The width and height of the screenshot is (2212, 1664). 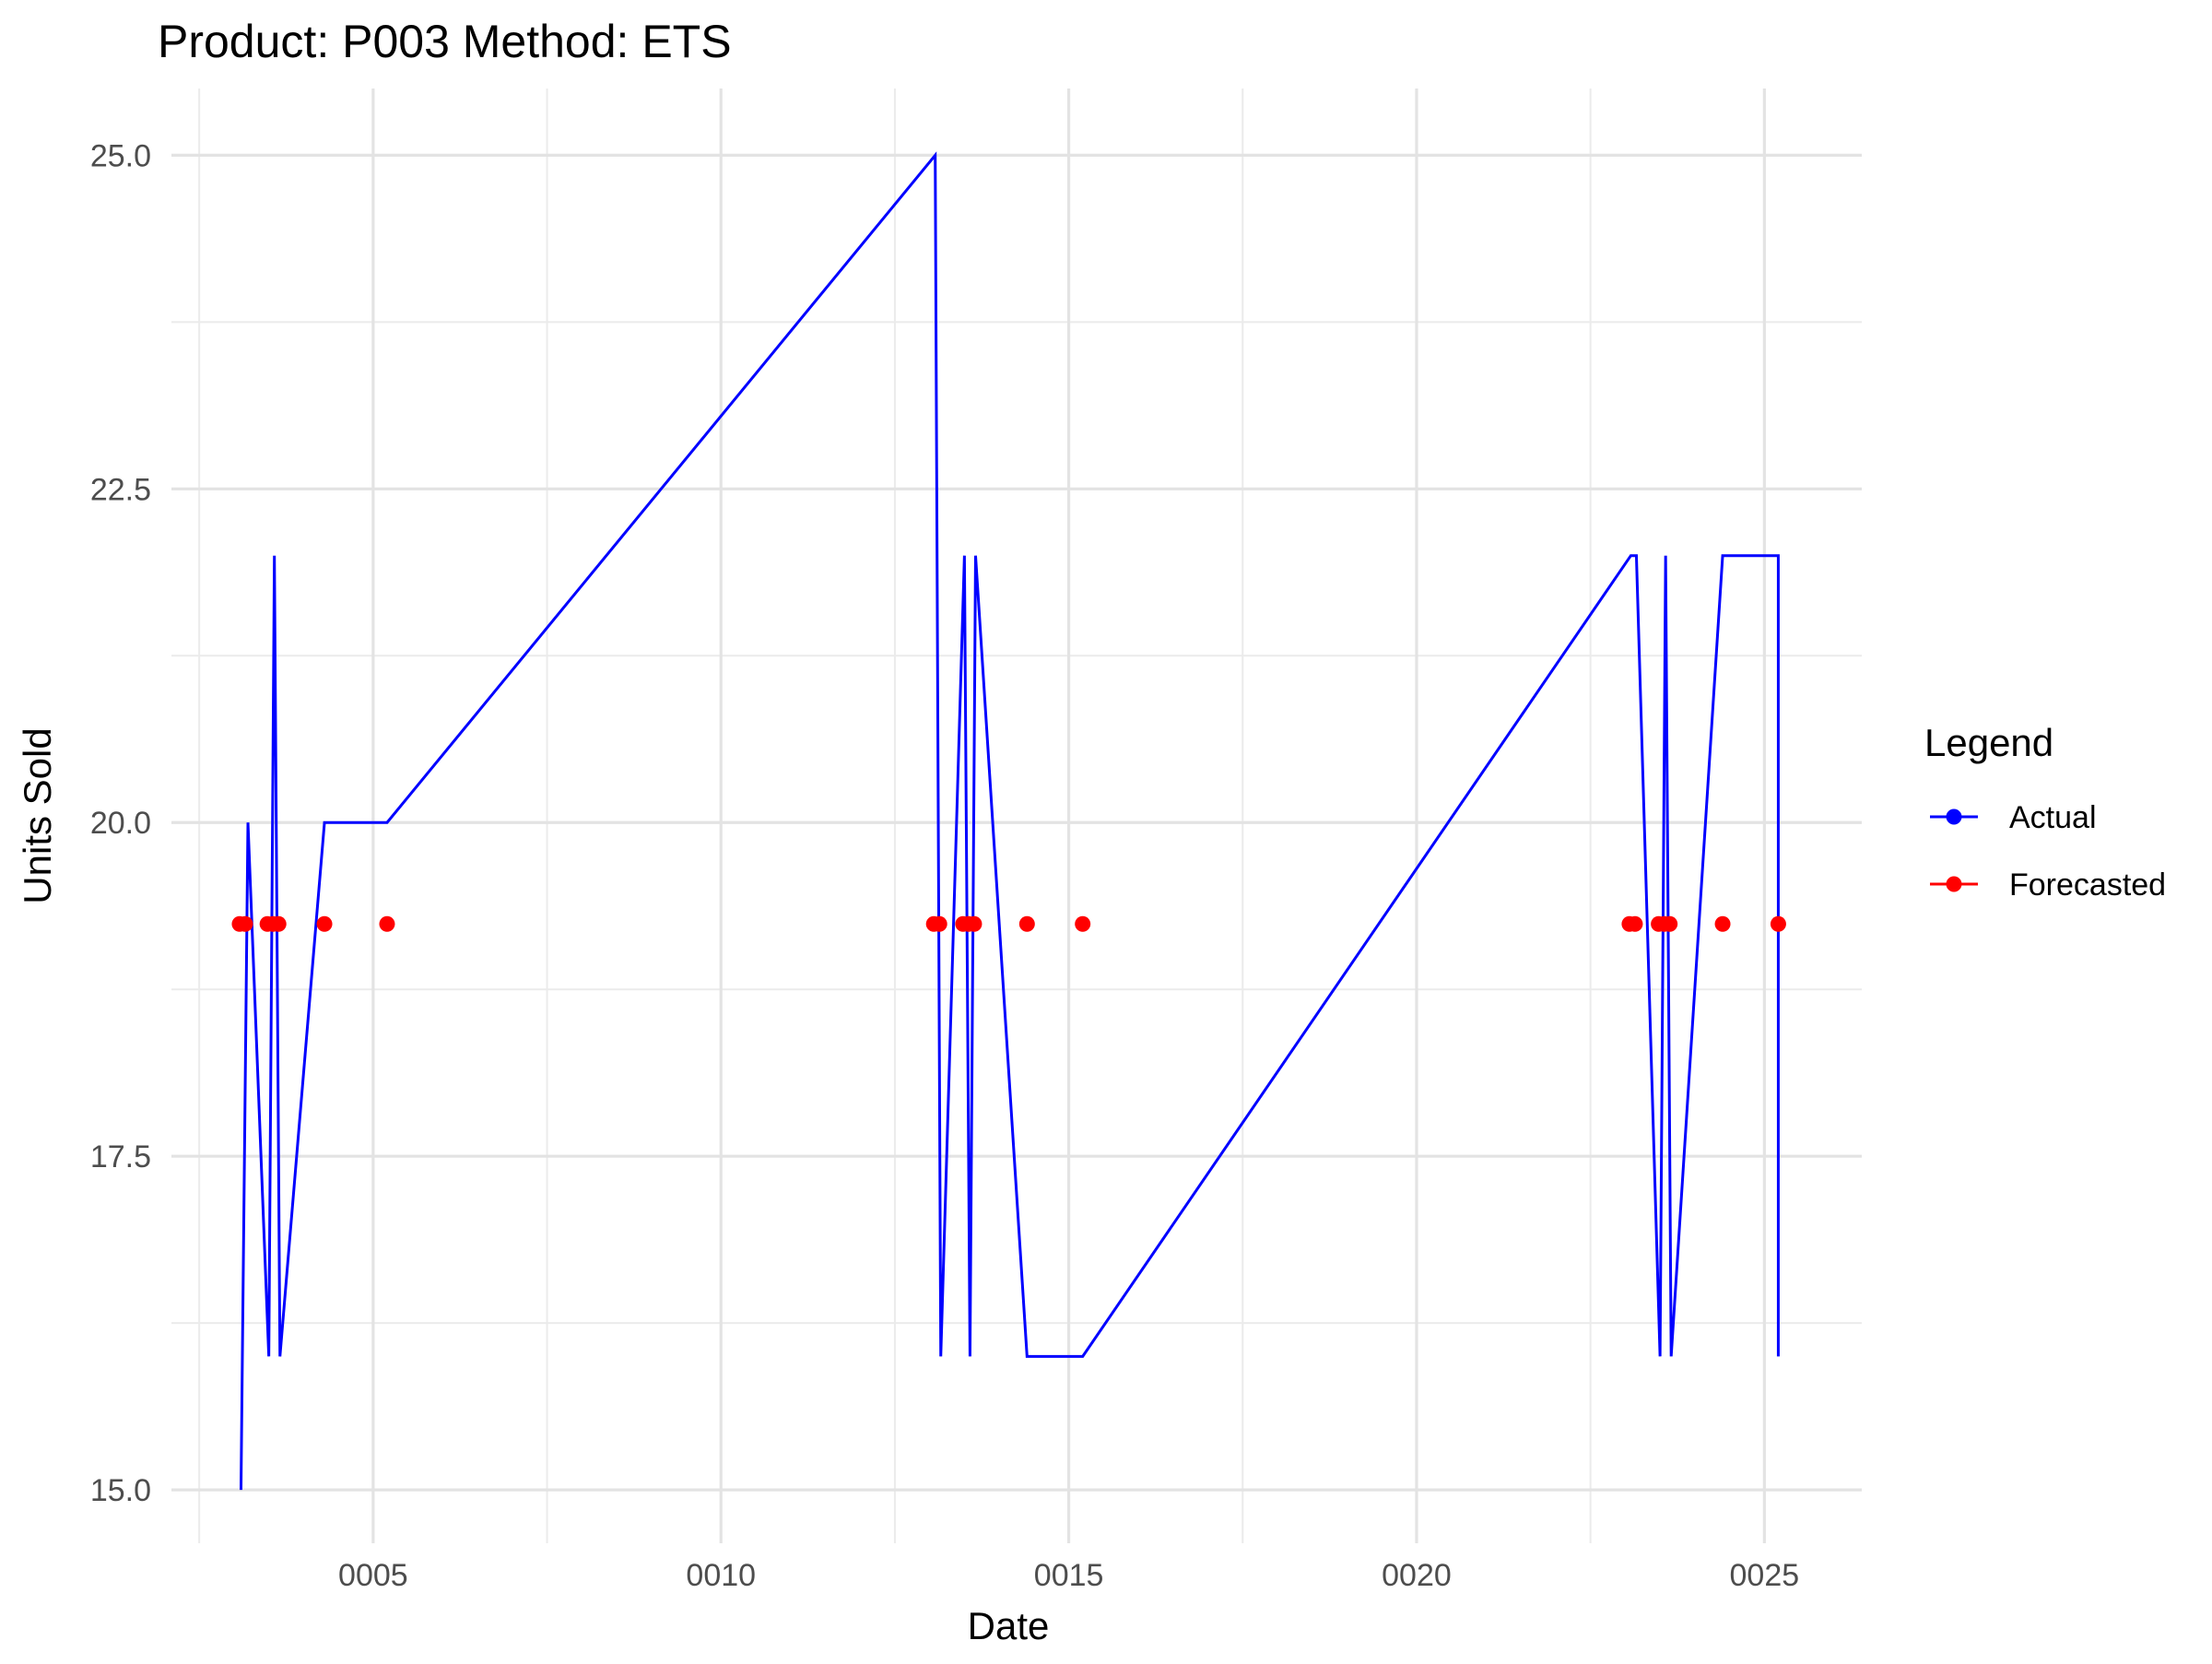 What do you see at coordinates (2048, 851) in the screenshot?
I see `legend-items: Actual Forecasted` at bounding box center [2048, 851].